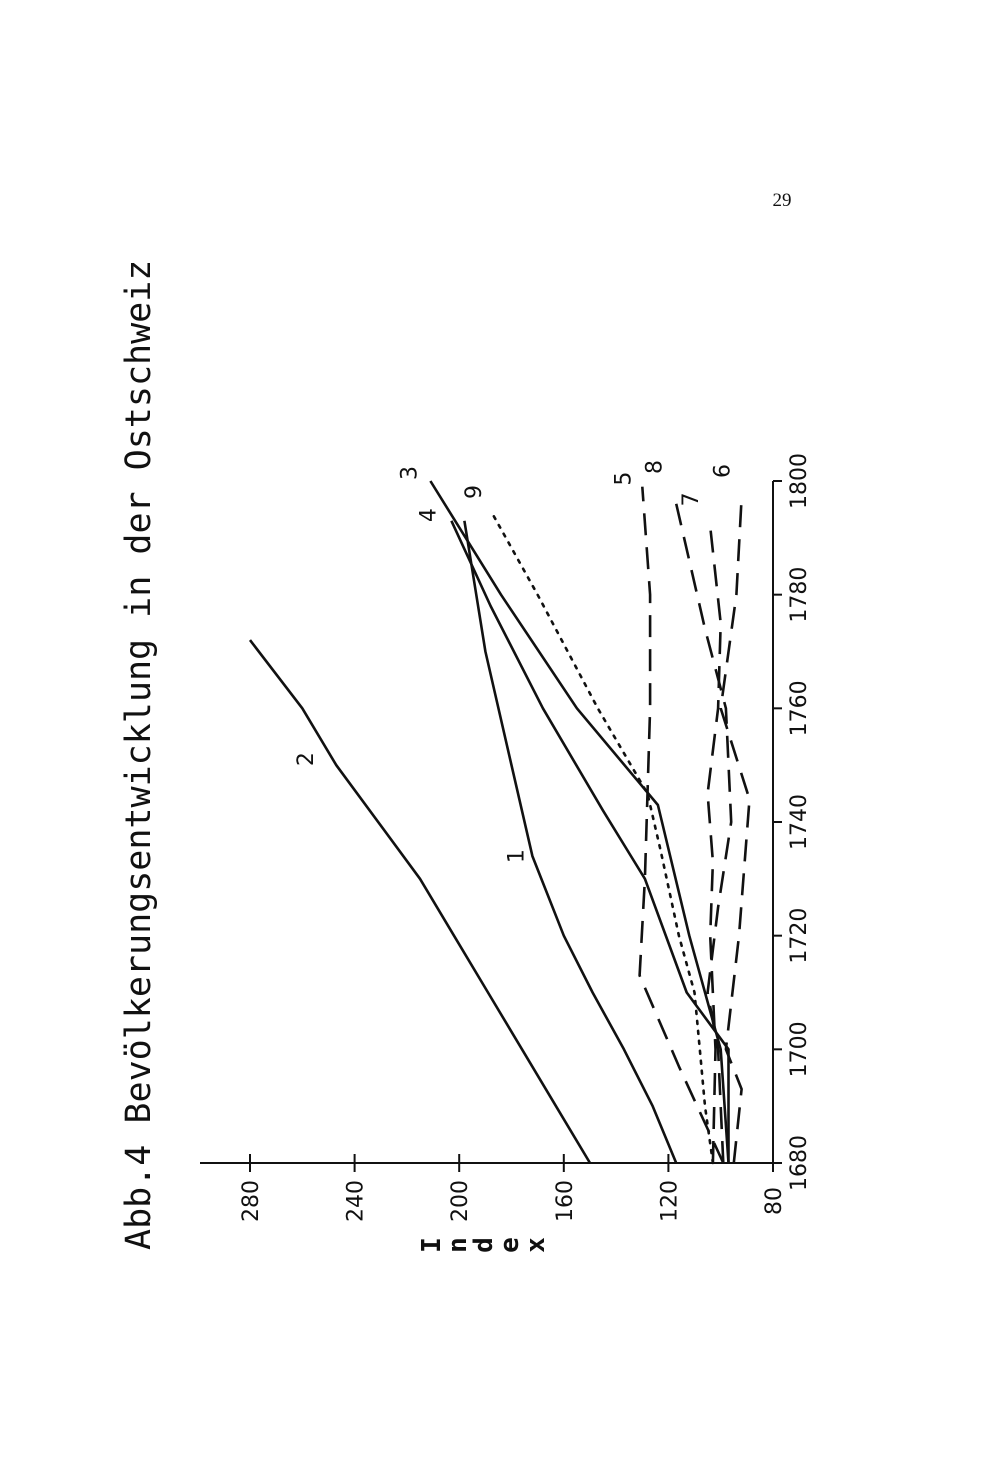 Image resolution: width=1000 pixels, height=1473 pixels. I want to click on series-2-line, so click(420, 901).